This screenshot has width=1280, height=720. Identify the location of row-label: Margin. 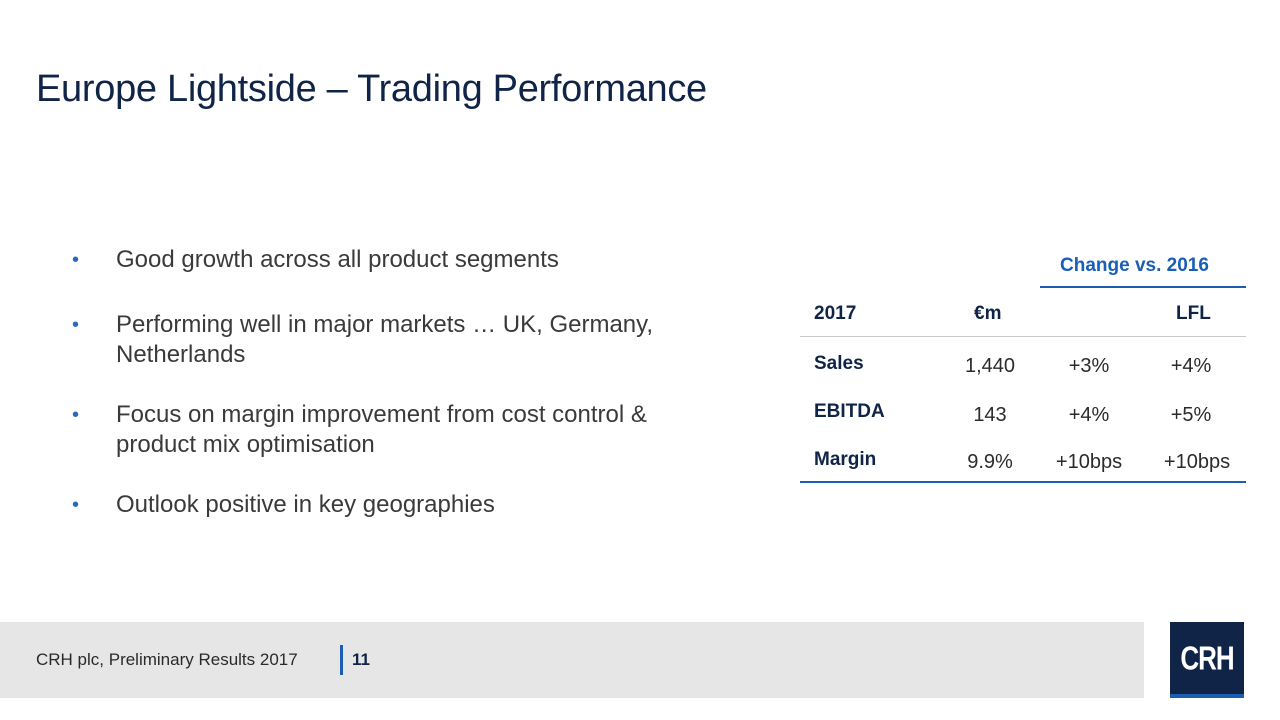
(845, 459).